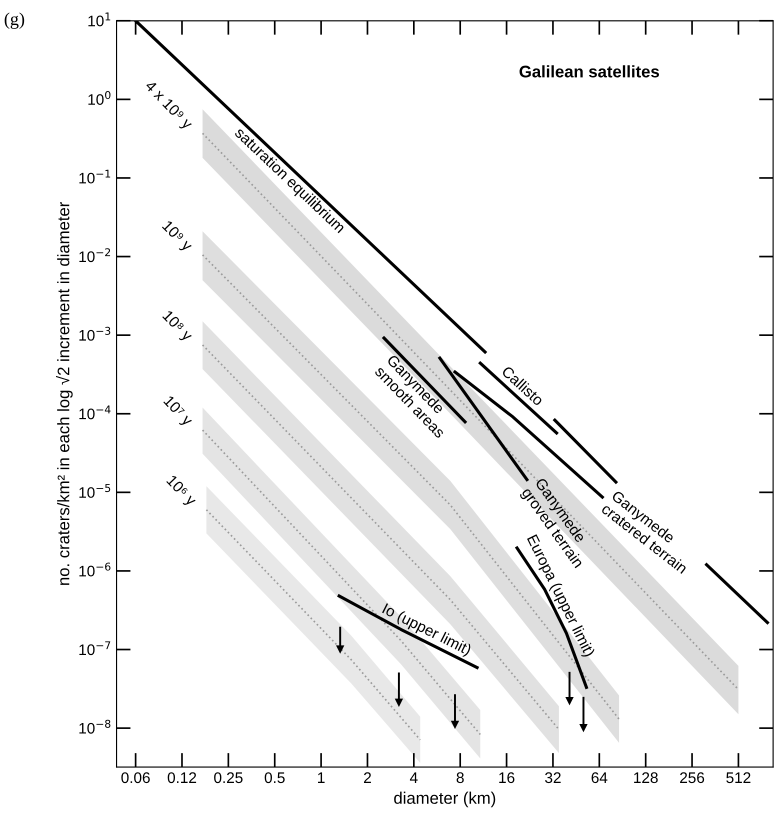  Describe the element at coordinates (99, 19) in the screenshot. I see `y-tick-label: 10$^{1}$` at that location.